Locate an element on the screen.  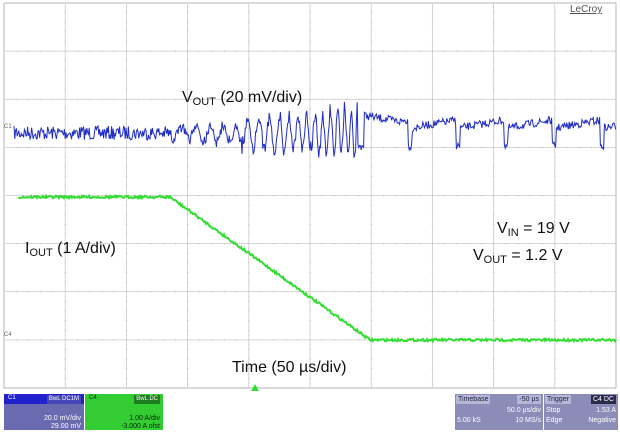
trigger-type: Edge is located at coordinates (554, 420).